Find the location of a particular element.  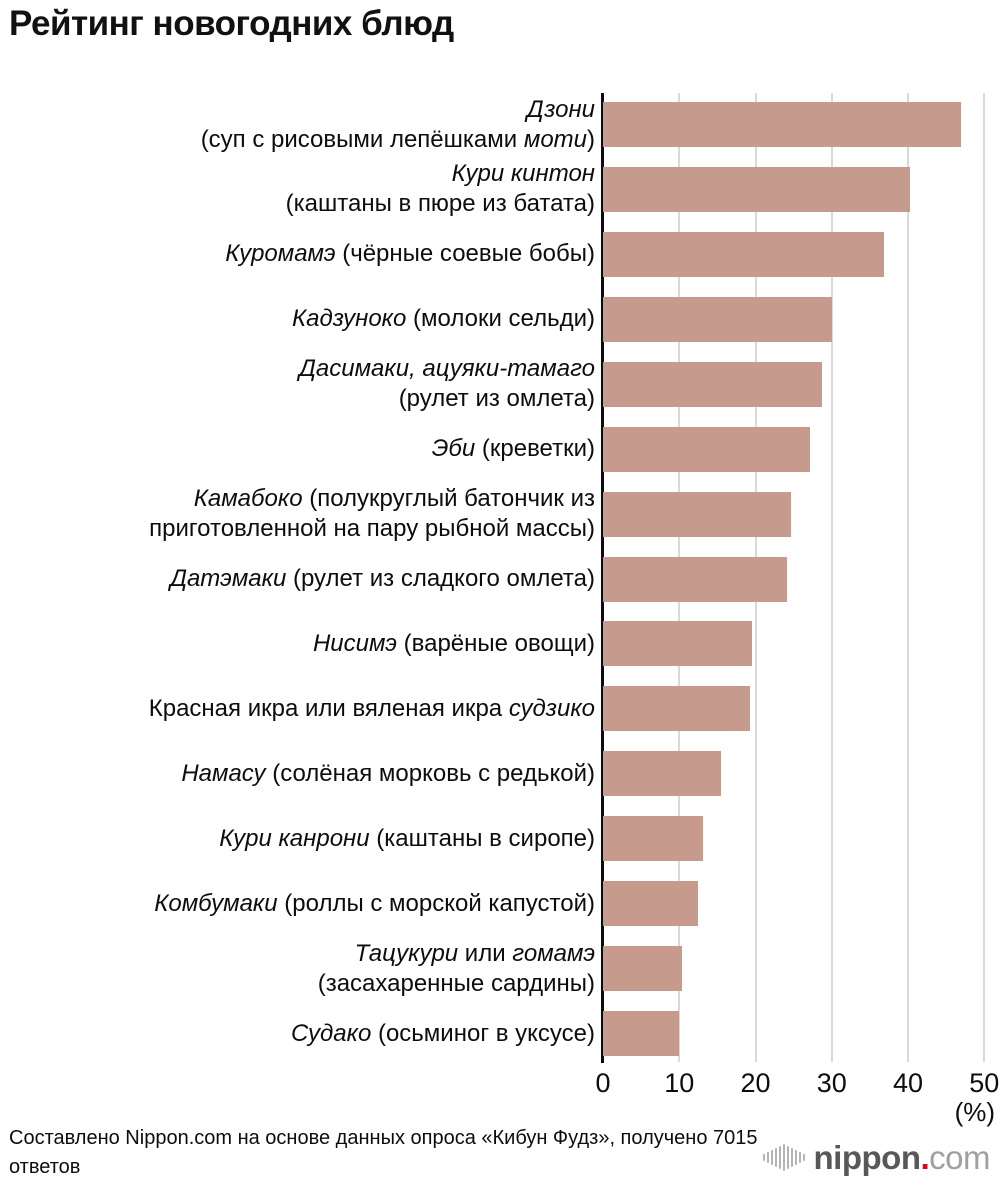

x-axis-unit-label: (%) is located at coordinates (974, 1112).